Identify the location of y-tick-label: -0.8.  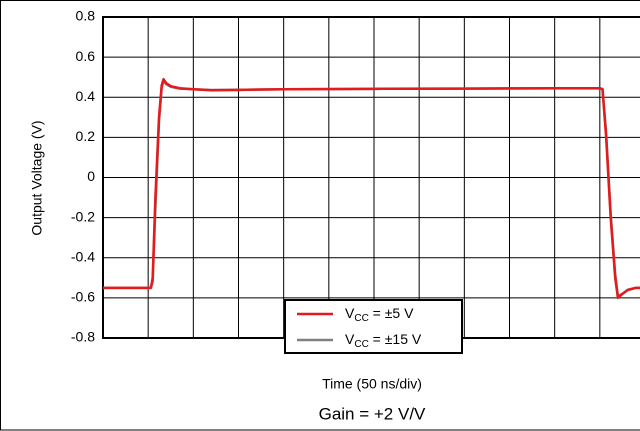
(83, 337).